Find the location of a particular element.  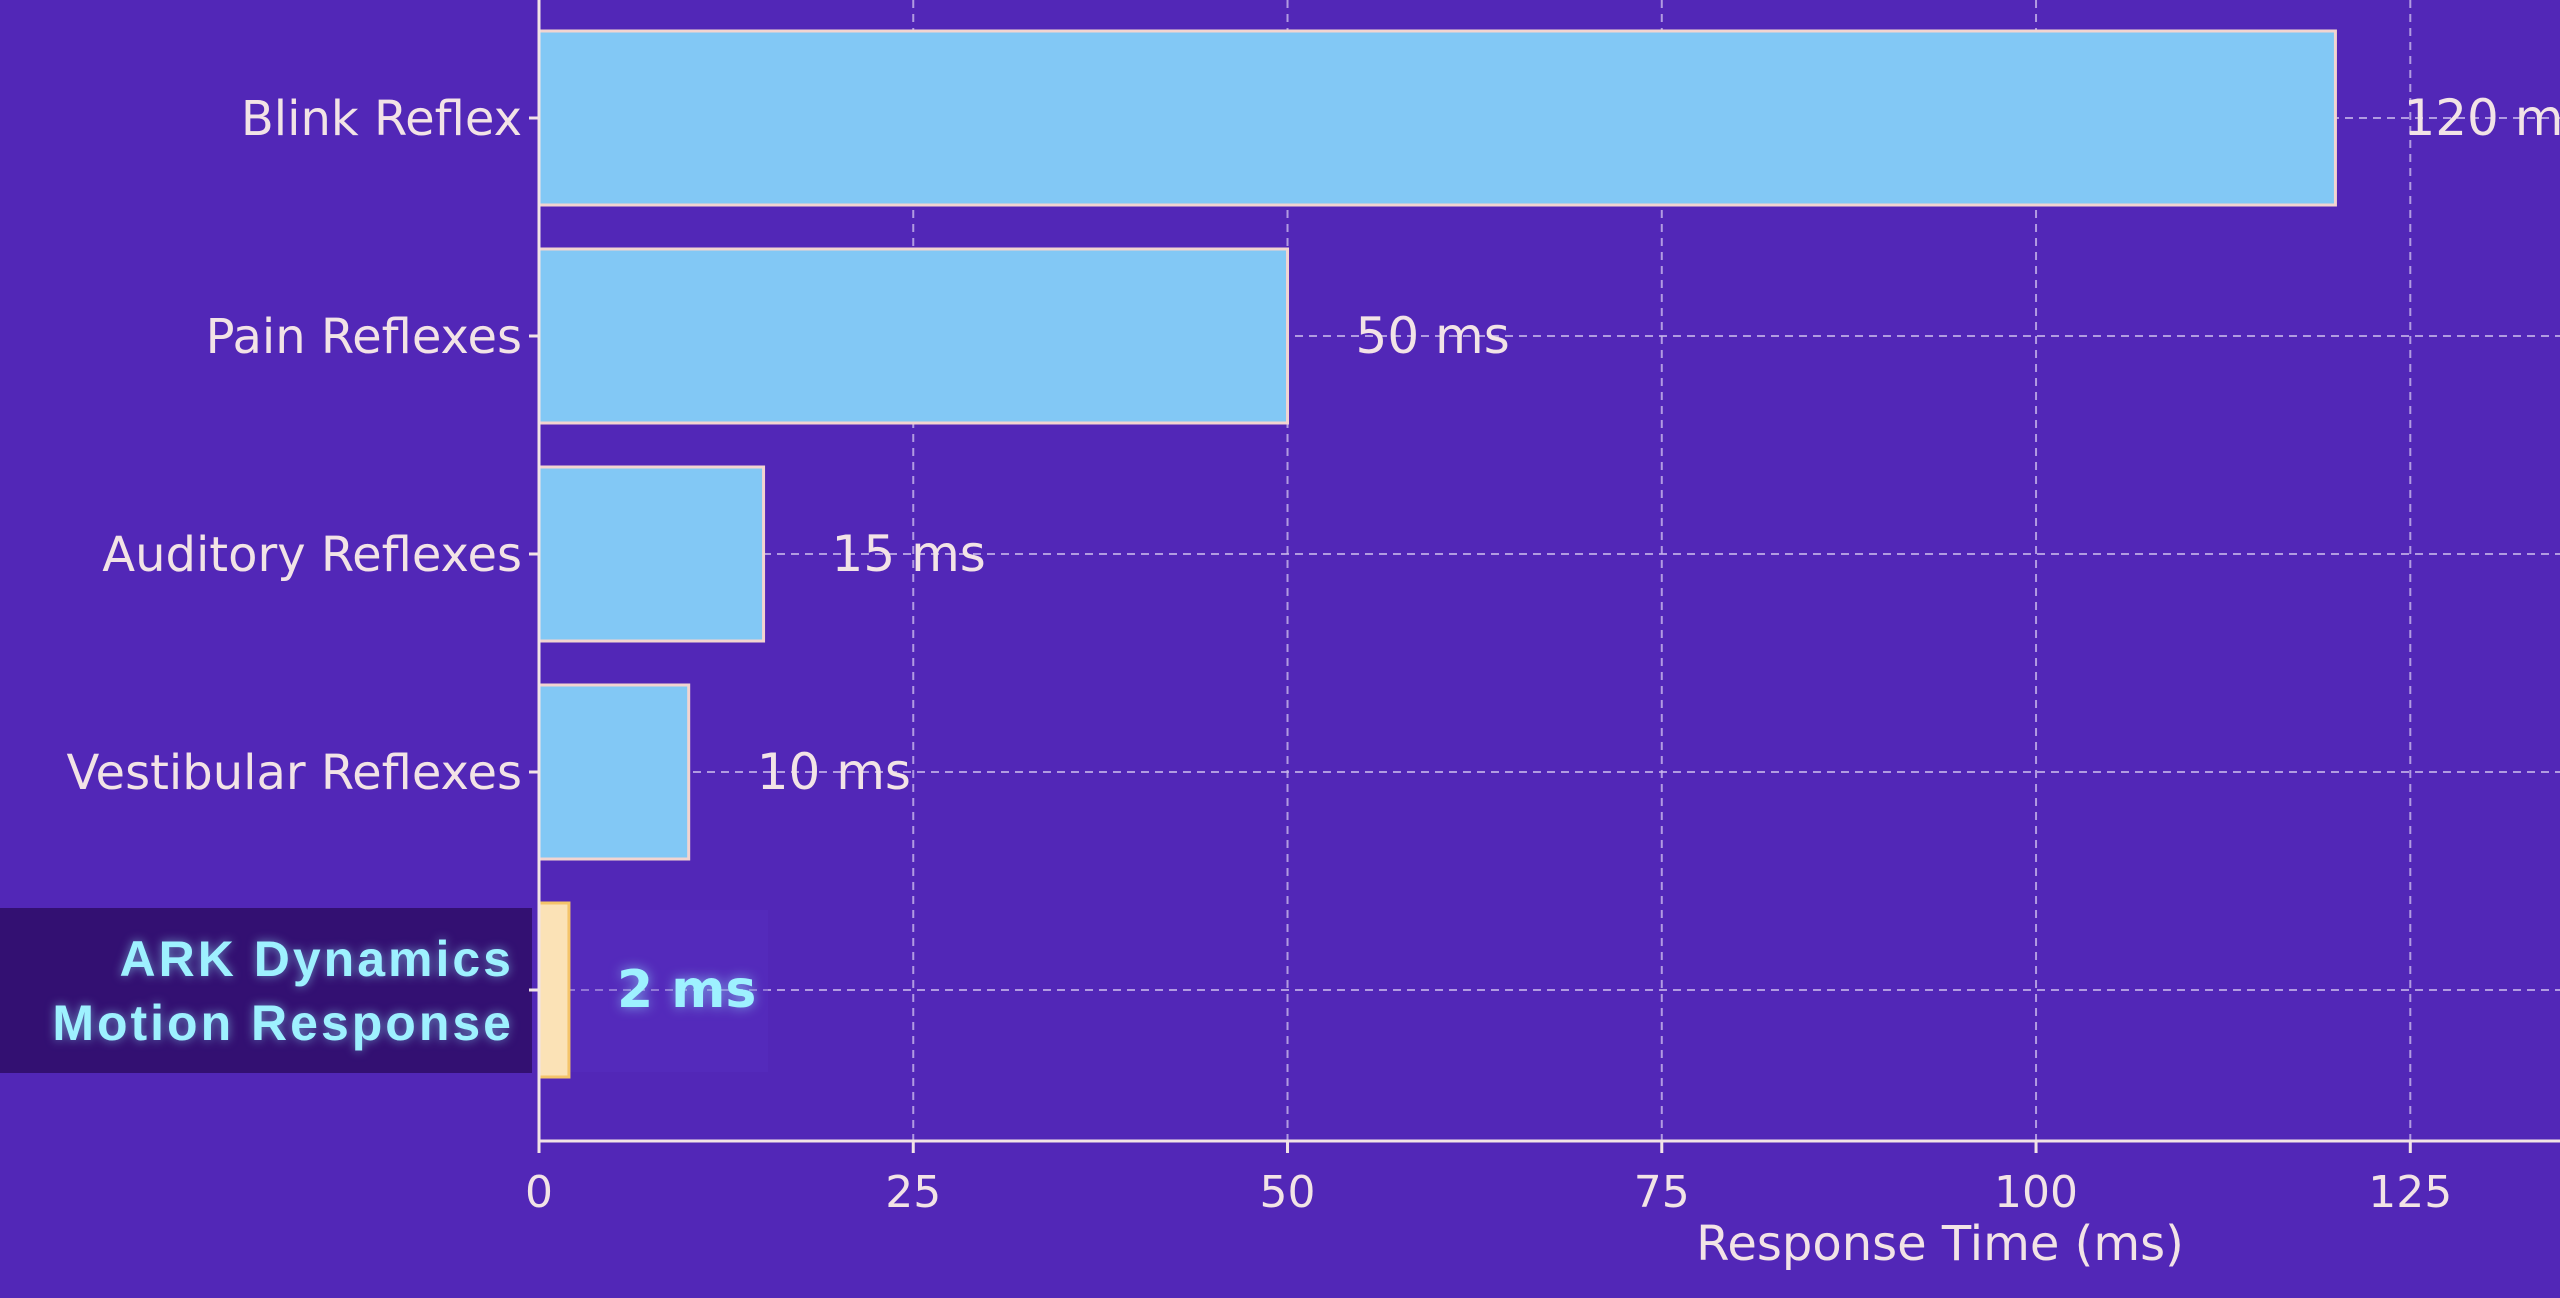

x-tick-label: 75 is located at coordinates (1662, 1192).